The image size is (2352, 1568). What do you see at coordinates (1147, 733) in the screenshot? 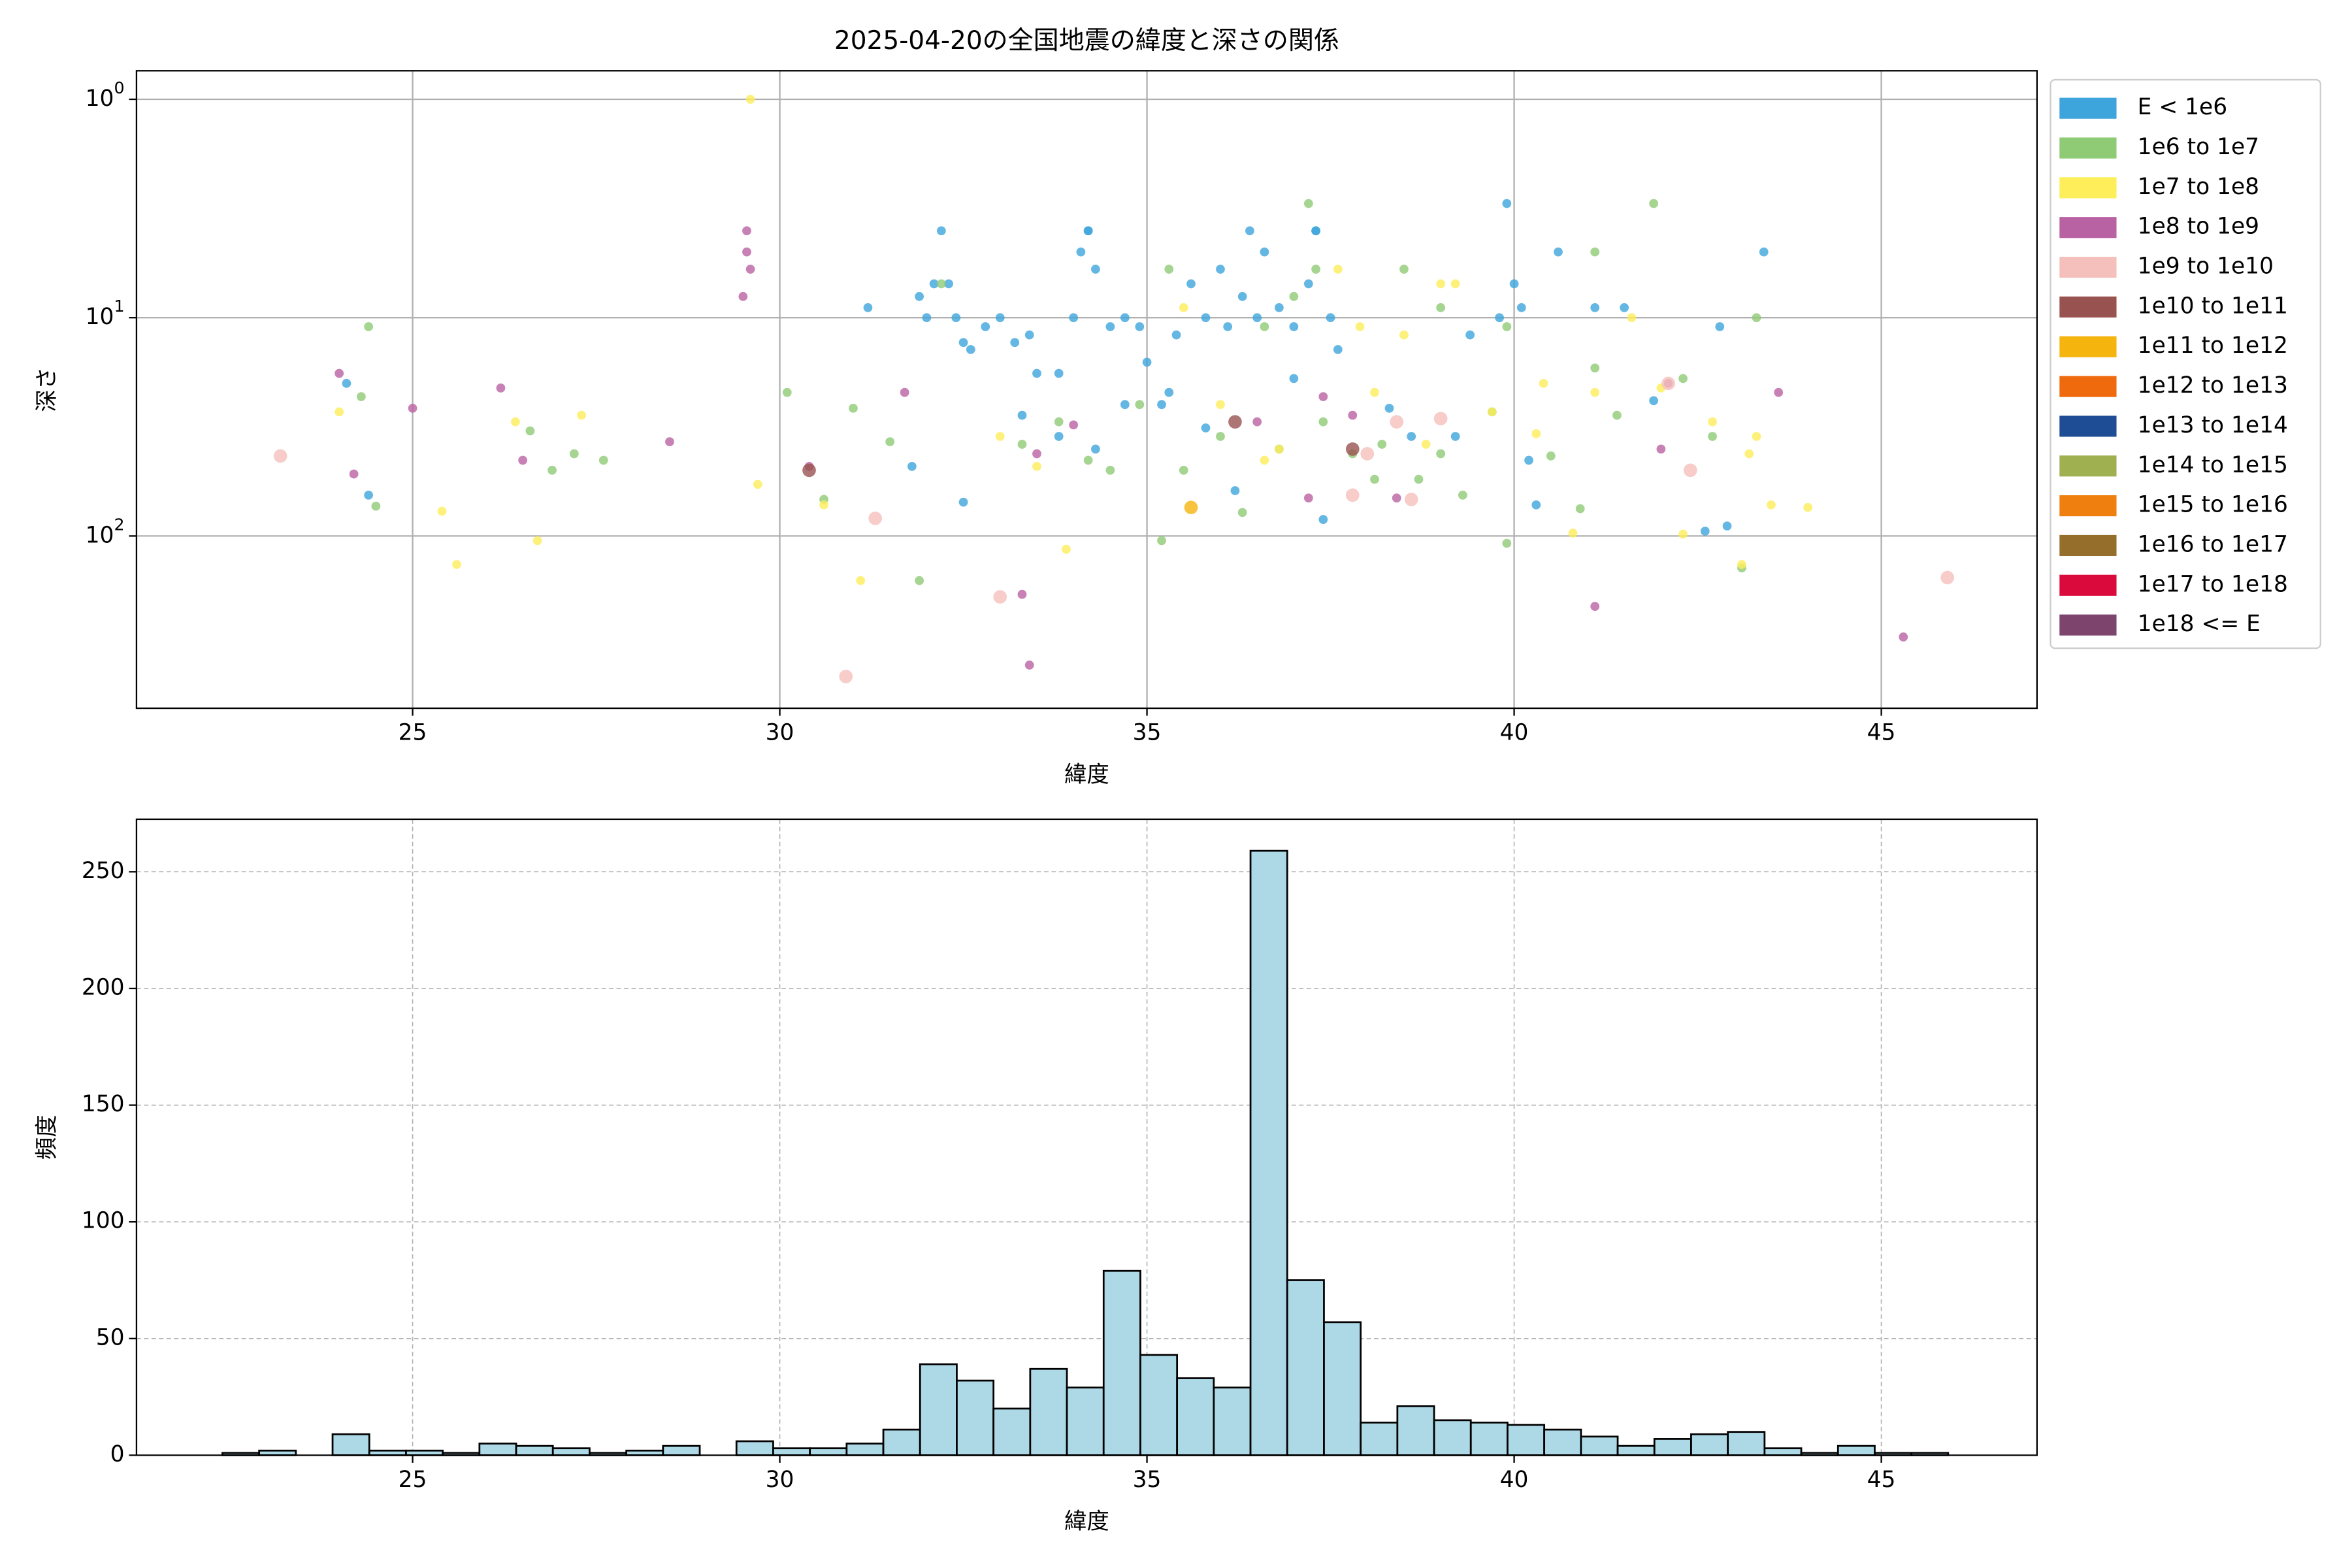
I see `x-tick-label: 35` at bounding box center [1147, 733].